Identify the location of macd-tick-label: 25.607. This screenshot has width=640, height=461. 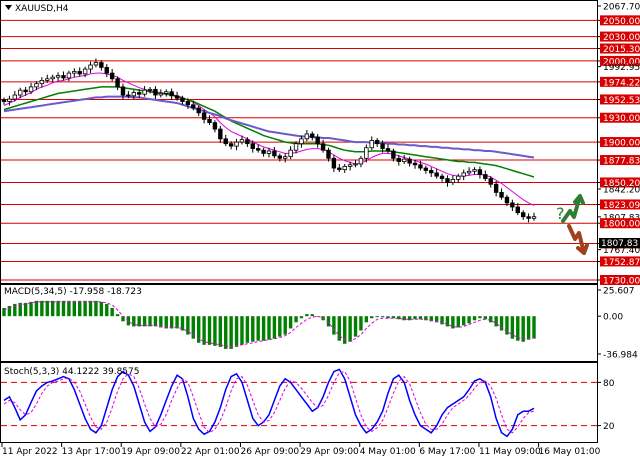
(619, 292).